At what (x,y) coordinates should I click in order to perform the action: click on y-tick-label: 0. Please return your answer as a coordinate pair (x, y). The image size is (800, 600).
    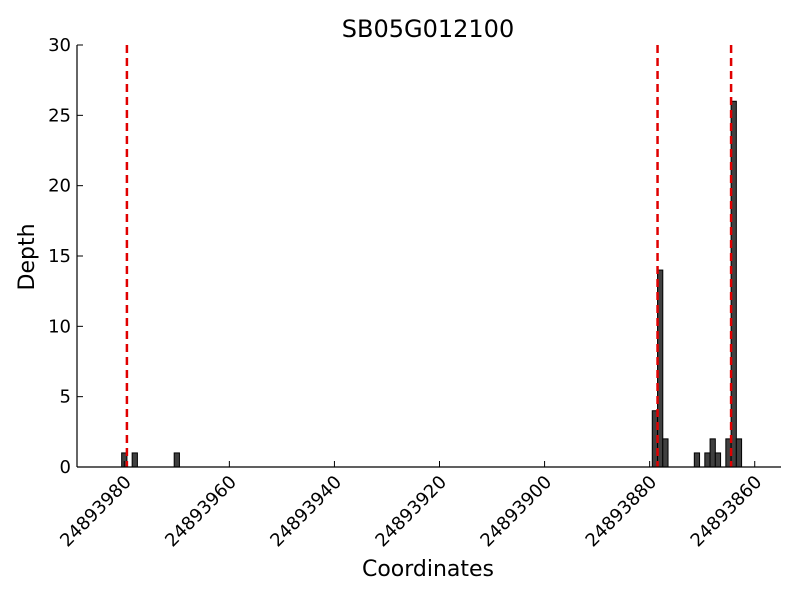
    Looking at the image, I should click on (65, 467).